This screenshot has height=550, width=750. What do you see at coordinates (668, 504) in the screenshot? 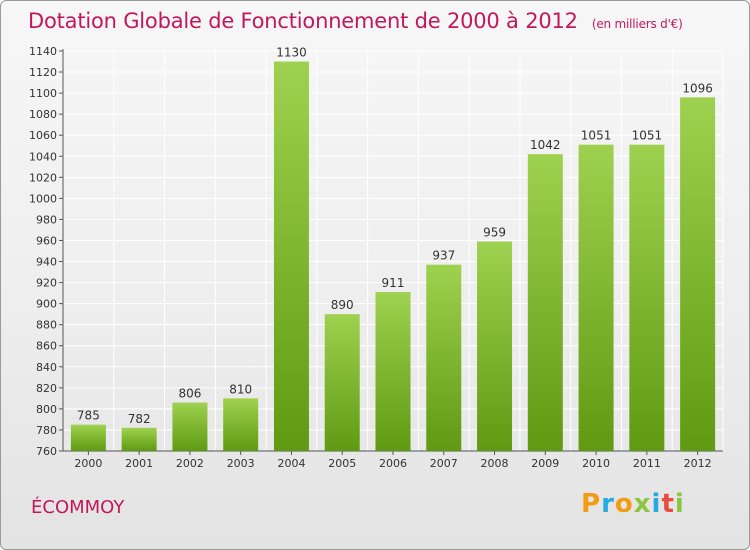
I see `logo-letter: t` at bounding box center [668, 504].